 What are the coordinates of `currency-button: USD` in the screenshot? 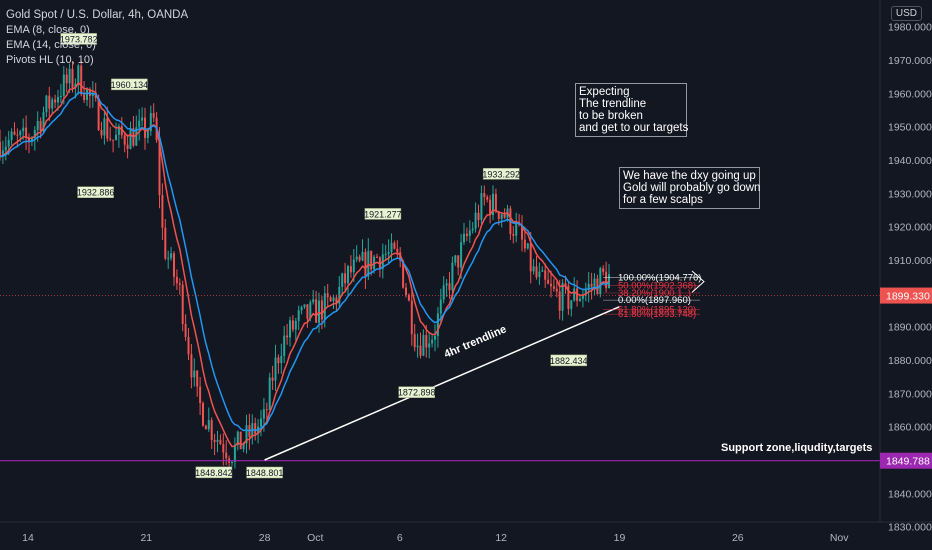 It's located at (906, 13).